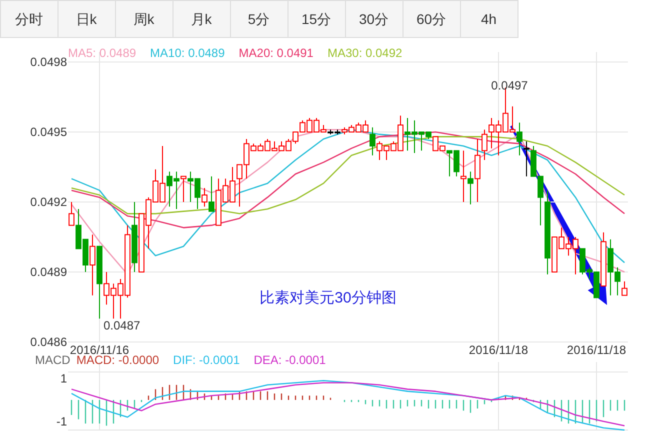 Image resolution: width=647 pixels, height=431 pixels. What do you see at coordinates (374, 19) in the screenshot?
I see `tab: 30分` at bounding box center [374, 19].